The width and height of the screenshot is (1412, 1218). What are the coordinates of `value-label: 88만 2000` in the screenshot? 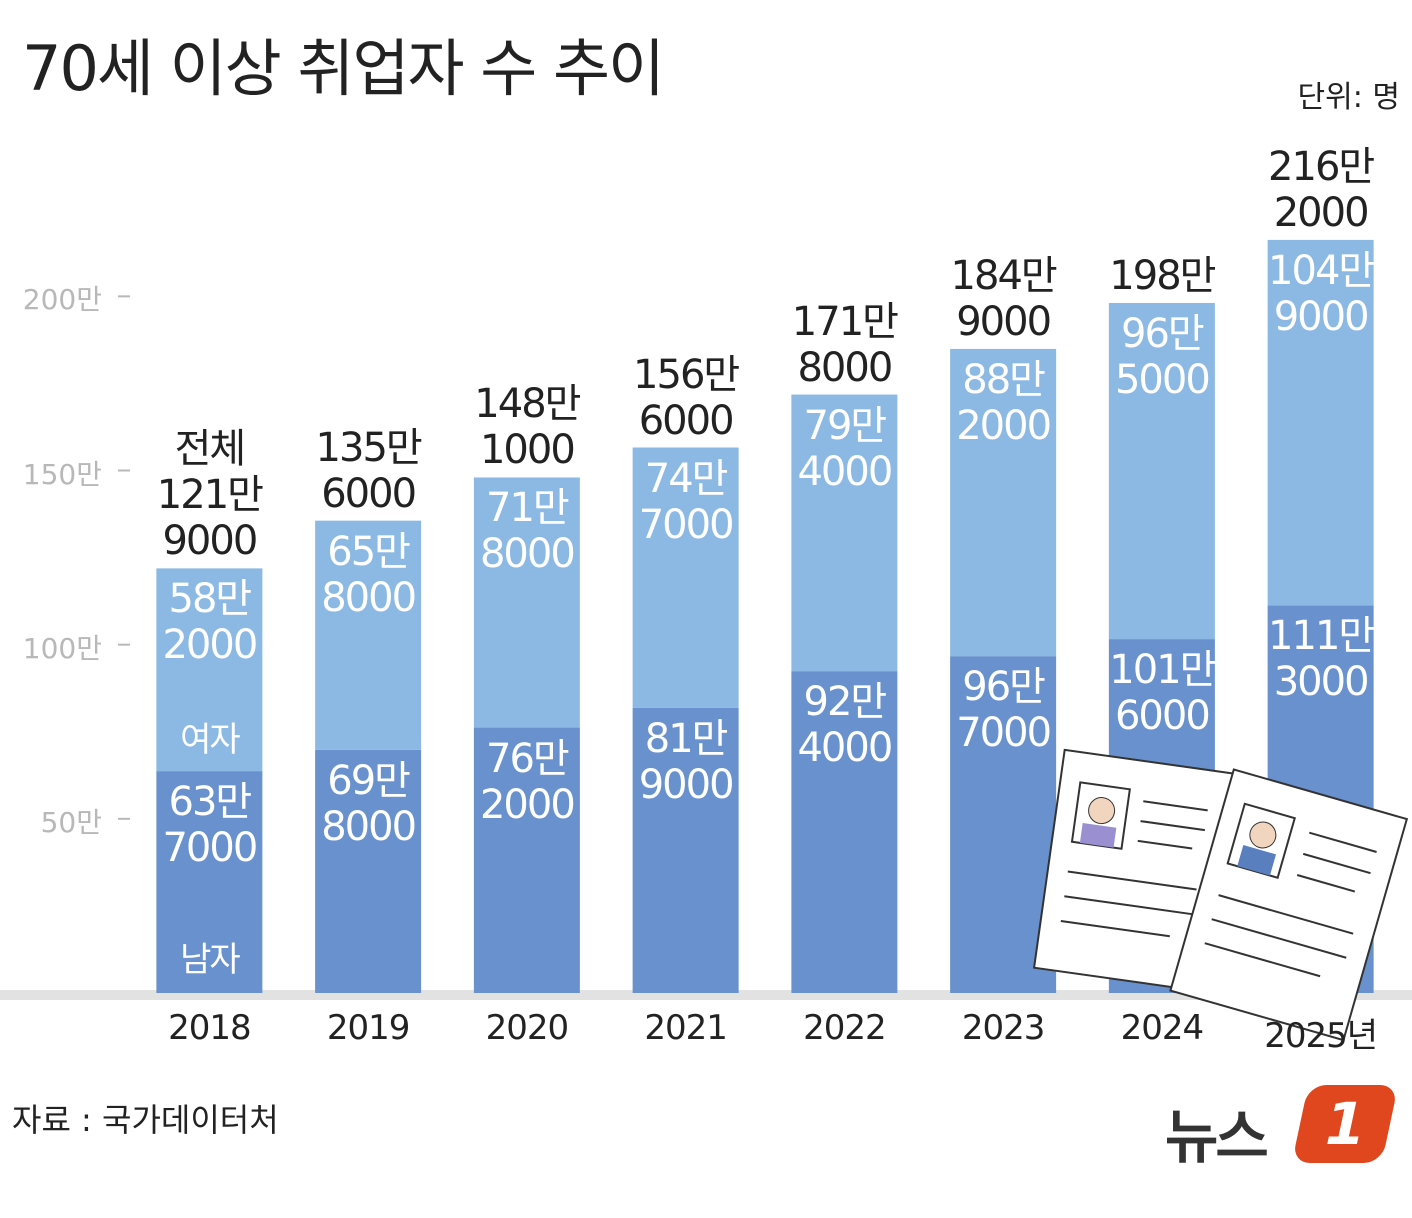 It's located at (1004, 402).